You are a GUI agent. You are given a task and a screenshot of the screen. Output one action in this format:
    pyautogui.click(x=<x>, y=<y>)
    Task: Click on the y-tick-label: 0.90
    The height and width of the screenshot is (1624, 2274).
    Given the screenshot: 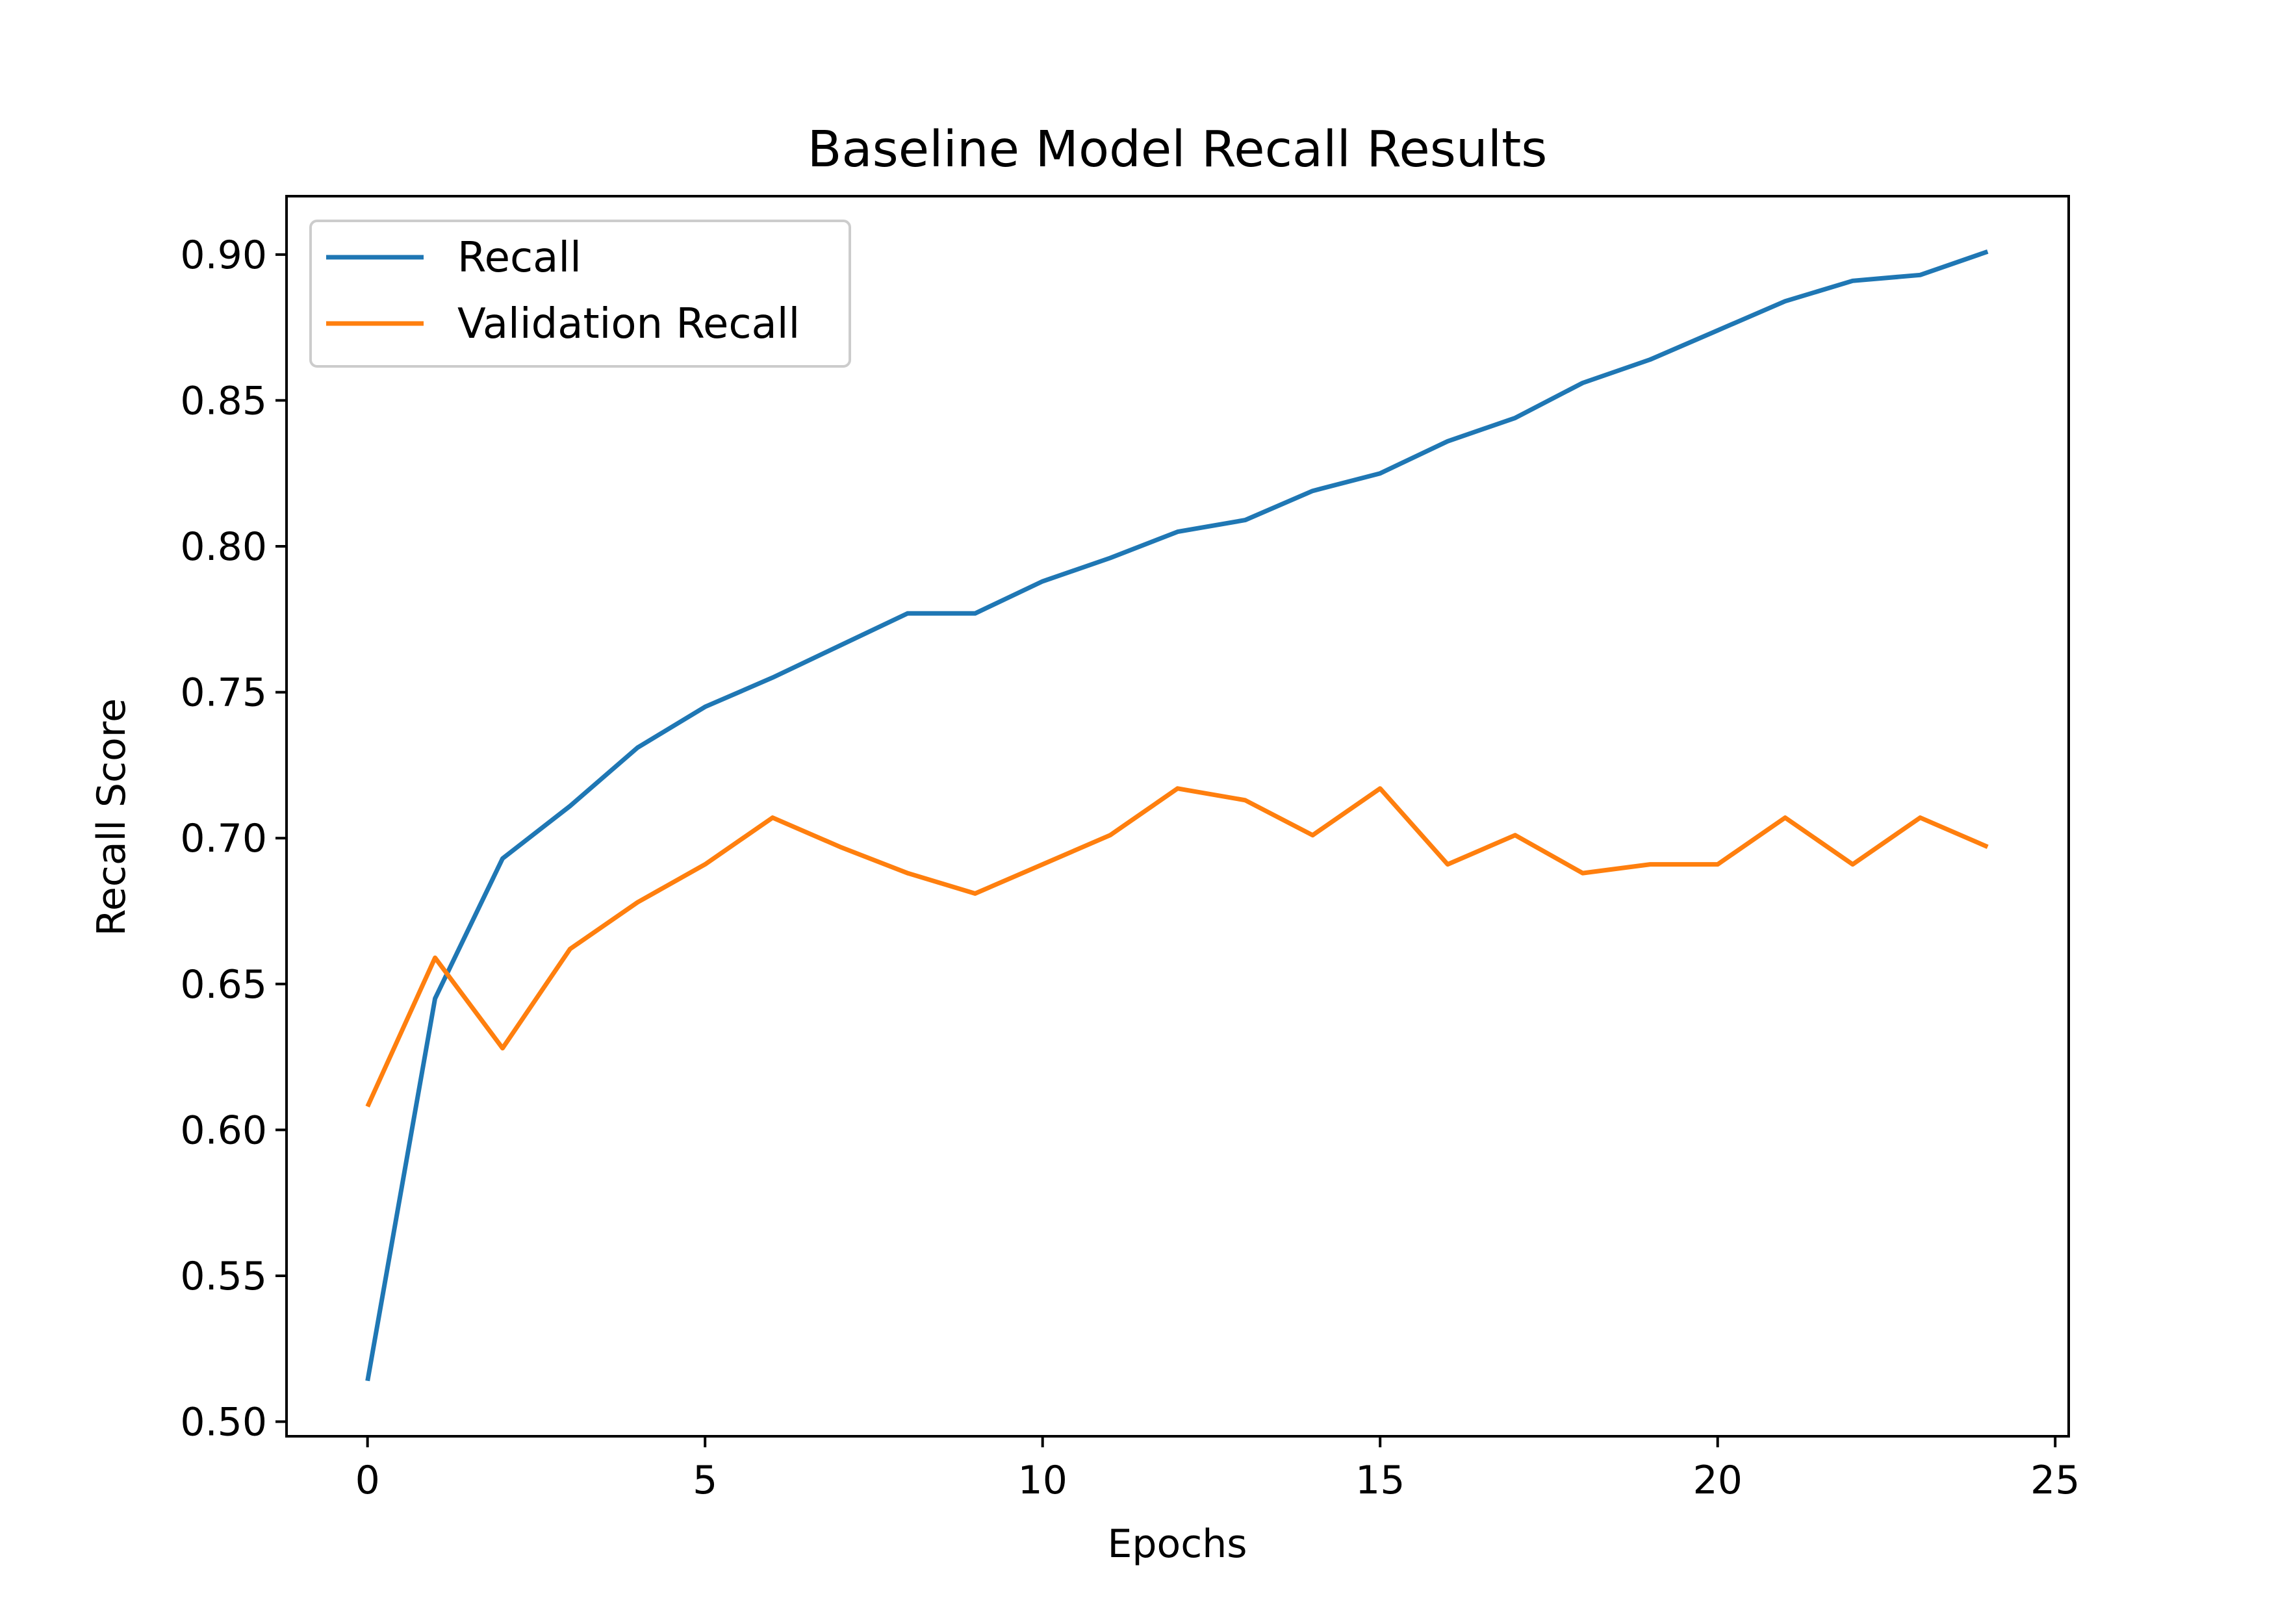 What is the action you would take?
    pyautogui.click(x=223, y=255)
    